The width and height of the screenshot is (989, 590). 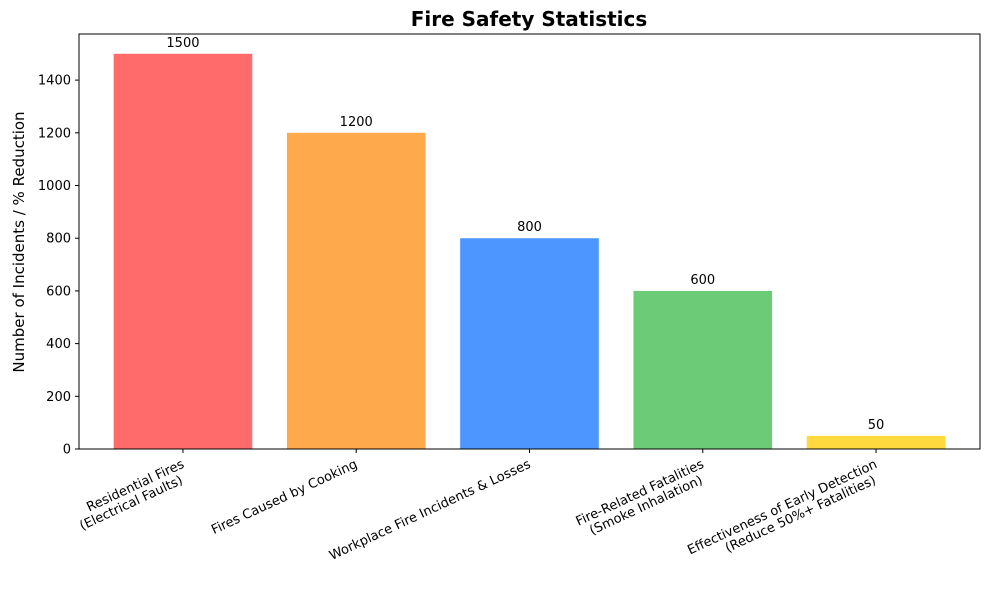 What do you see at coordinates (356, 122) in the screenshot?
I see `data-label: 1200` at bounding box center [356, 122].